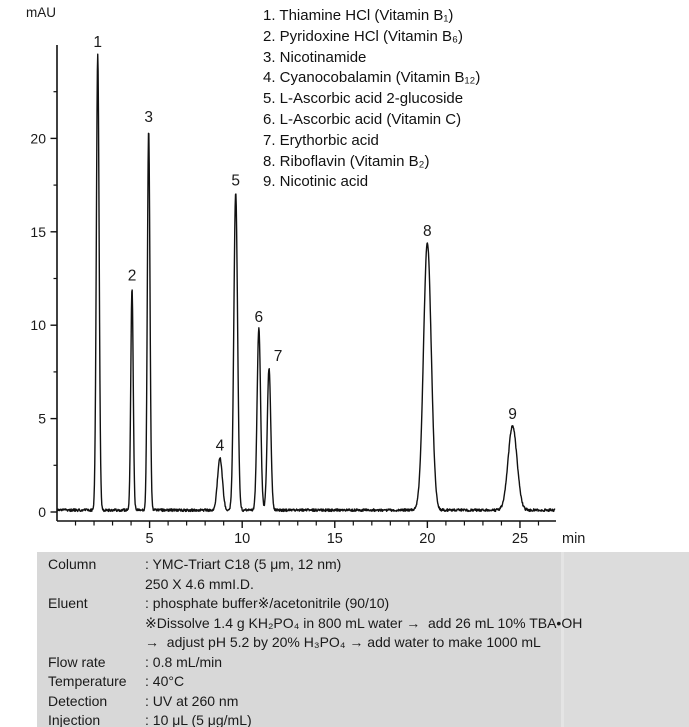 The image size is (689, 727). Describe the element at coordinates (132, 276) in the screenshot. I see `peak-label-2: 2` at that location.